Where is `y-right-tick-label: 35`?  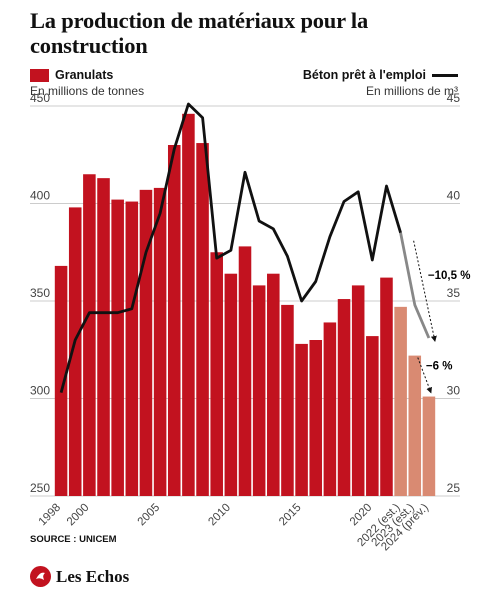 y-right-tick-label: 35 is located at coordinates (454, 293).